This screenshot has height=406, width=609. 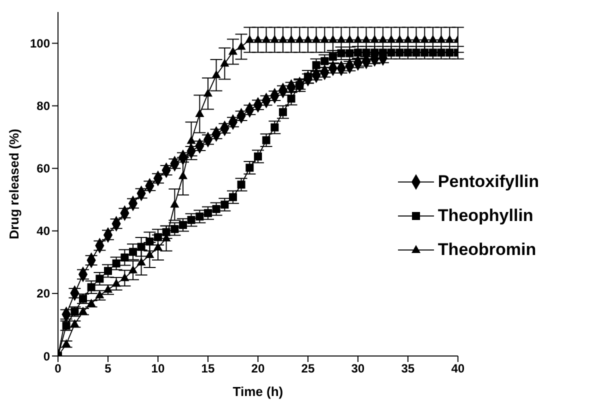 What do you see at coordinates (486, 216) in the screenshot?
I see `legend-label: Theophyllin` at bounding box center [486, 216].